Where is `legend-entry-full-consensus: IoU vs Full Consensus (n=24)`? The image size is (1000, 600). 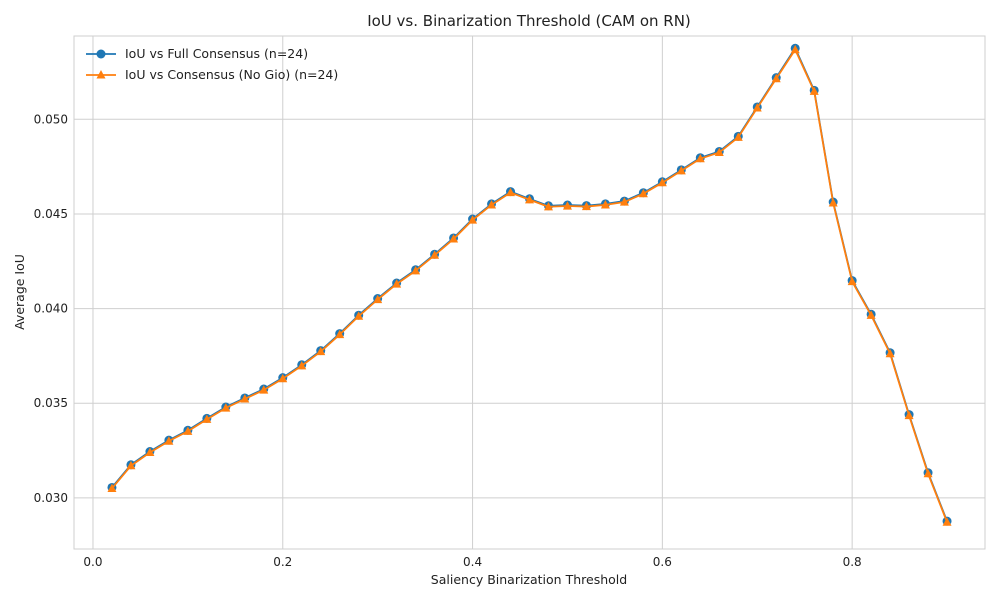
legend-entry-full-consensus: IoU vs Full Consensus (n=24) is located at coordinates (197, 53).